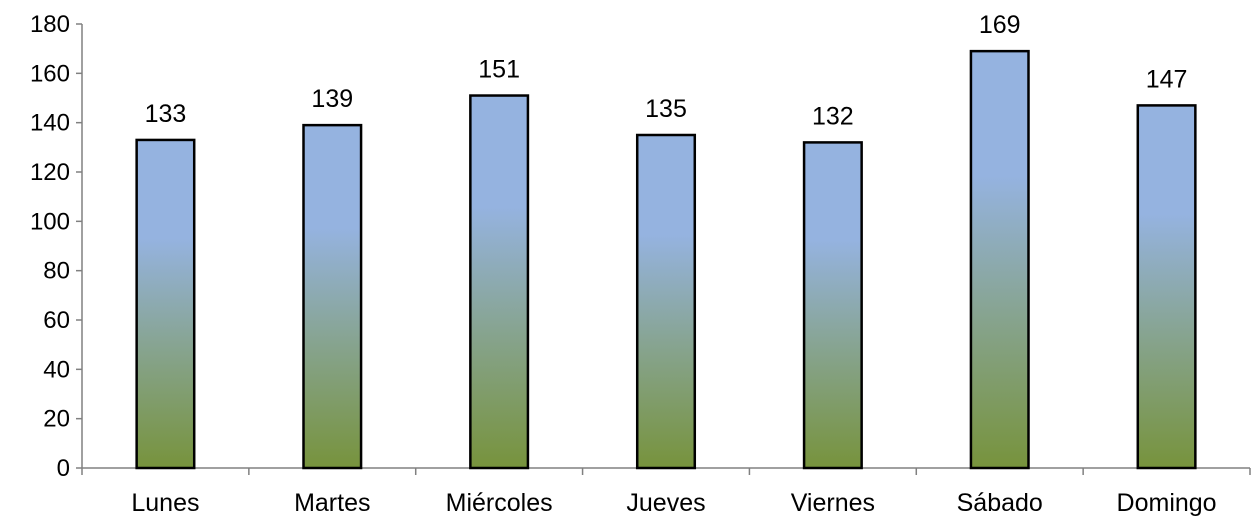 The width and height of the screenshot is (1252, 520). I want to click on x-category-label-6: Domingo, so click(1167, 503).